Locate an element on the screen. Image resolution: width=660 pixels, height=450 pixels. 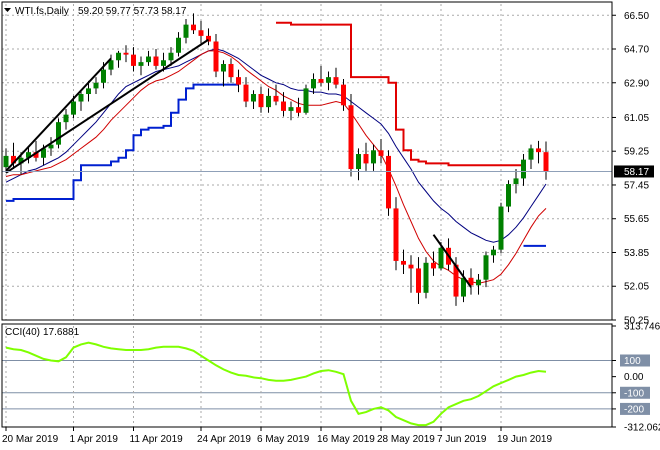
time-tick-label: 19 Jun 2019 is located at coordinates (524, 439).